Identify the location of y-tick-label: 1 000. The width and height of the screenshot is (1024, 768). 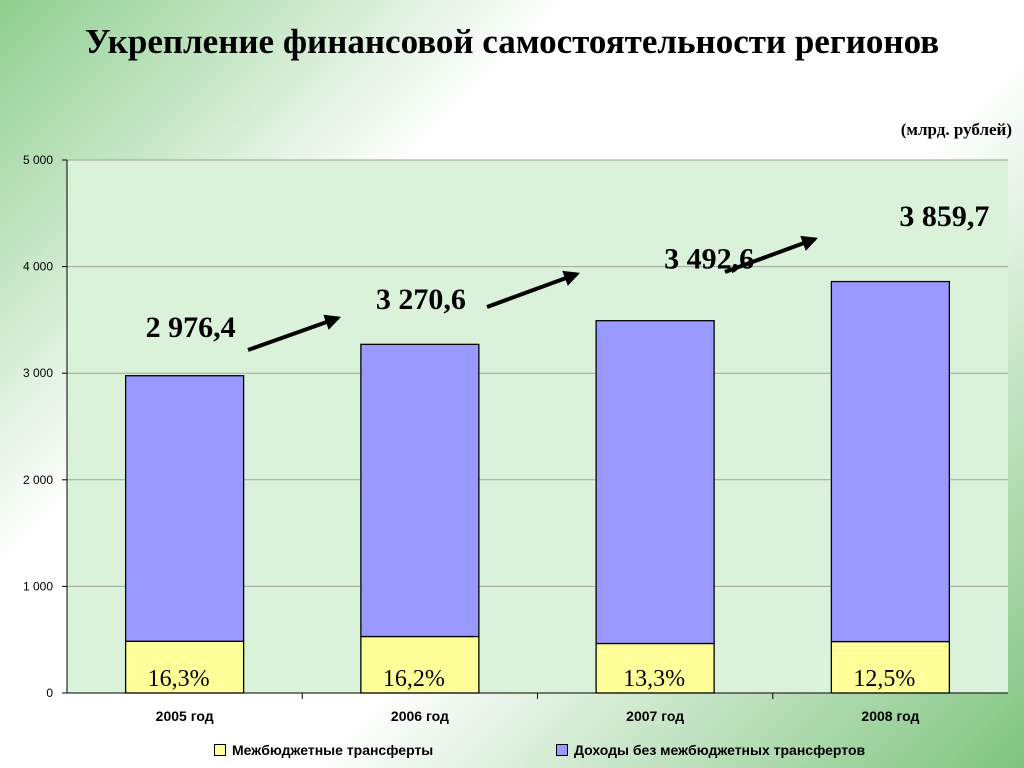
(38, 586).